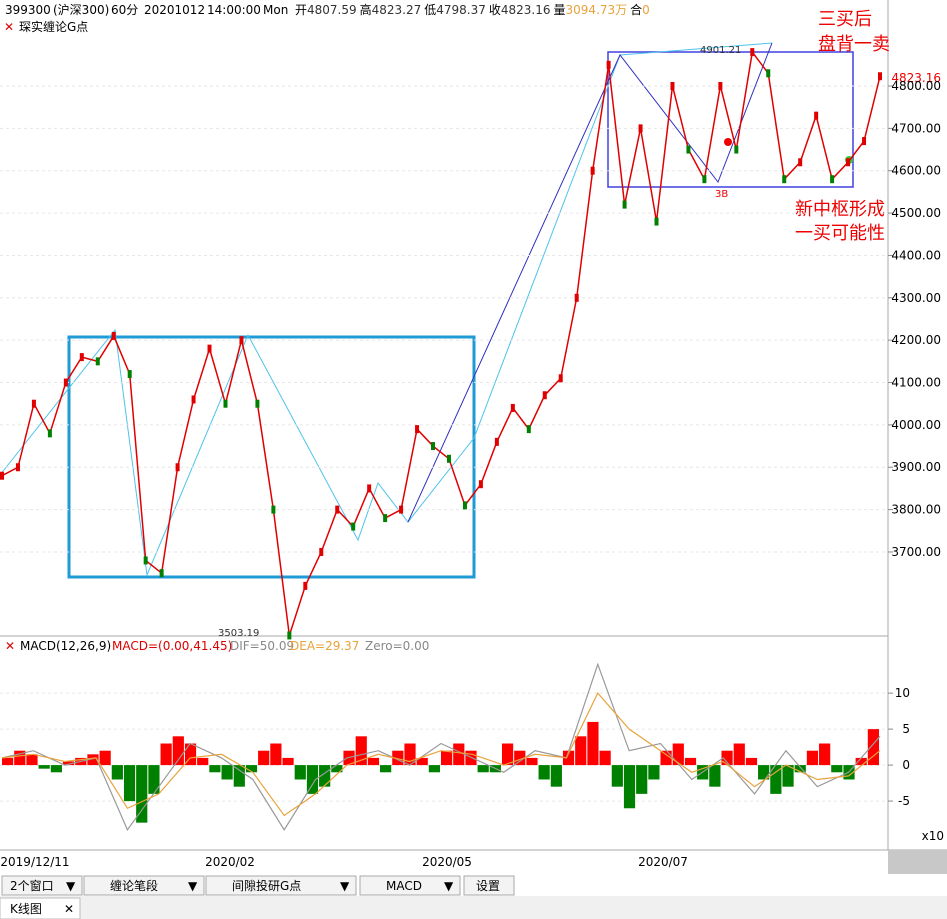 Image resolution: width=947 pixels, height=919 pixels. Describe the element at coordinates (597, 10) in the screenshot. I see `field-value: 3094.73万` at that location.